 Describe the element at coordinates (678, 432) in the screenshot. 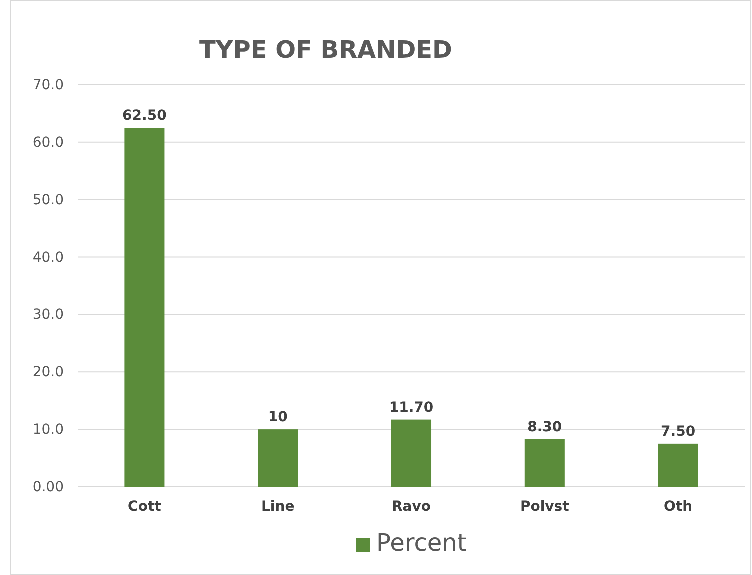

I see `data-label: 7.50` at that location.